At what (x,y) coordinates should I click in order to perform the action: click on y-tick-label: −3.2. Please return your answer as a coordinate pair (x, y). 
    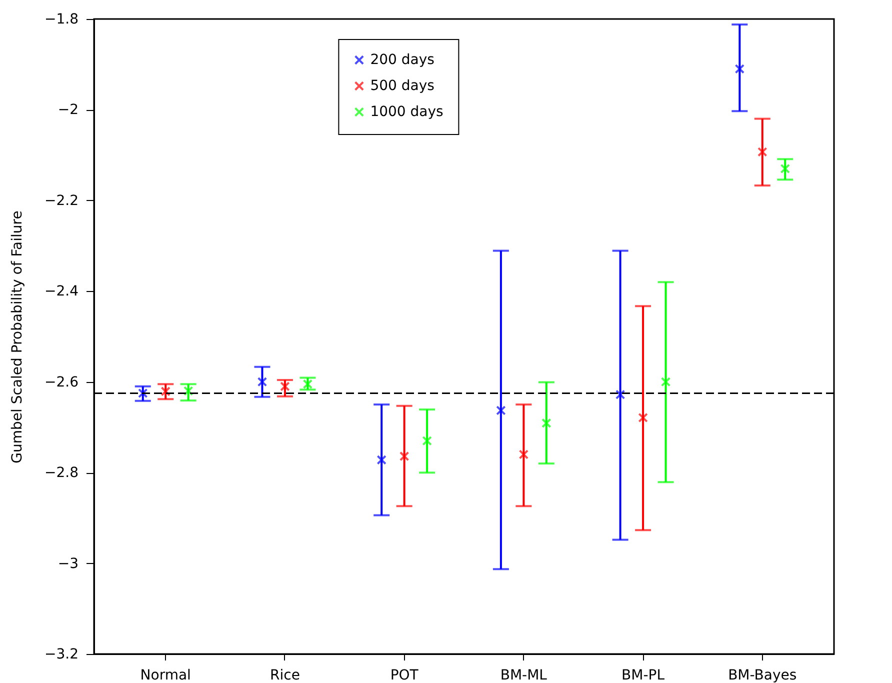
    Looking at the image, I should click on (61, 654).